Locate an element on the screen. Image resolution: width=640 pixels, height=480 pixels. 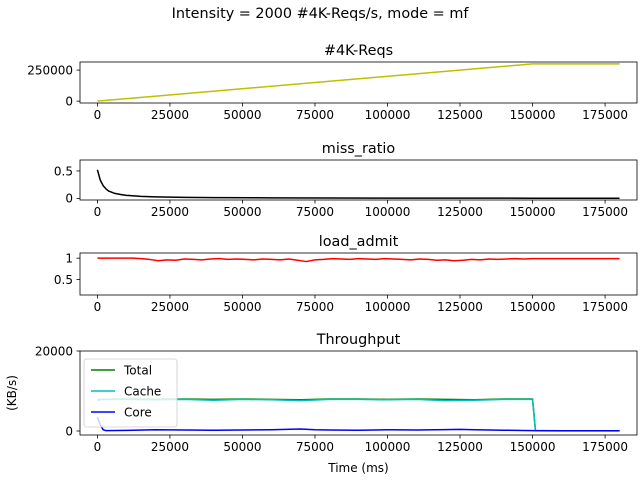
subplot-title: Throughput is located at coordinates (358, 340).